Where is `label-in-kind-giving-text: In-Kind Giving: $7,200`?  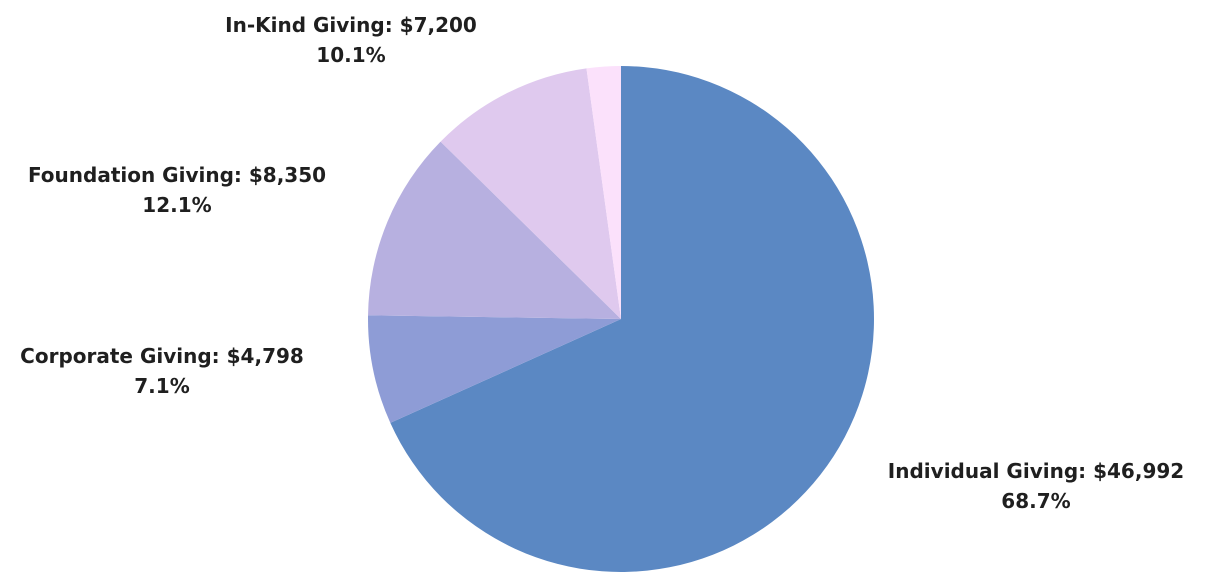 label-in-kind-giving-text: In-Kind Giving: $7,200 is located at coordinates (351, 25).